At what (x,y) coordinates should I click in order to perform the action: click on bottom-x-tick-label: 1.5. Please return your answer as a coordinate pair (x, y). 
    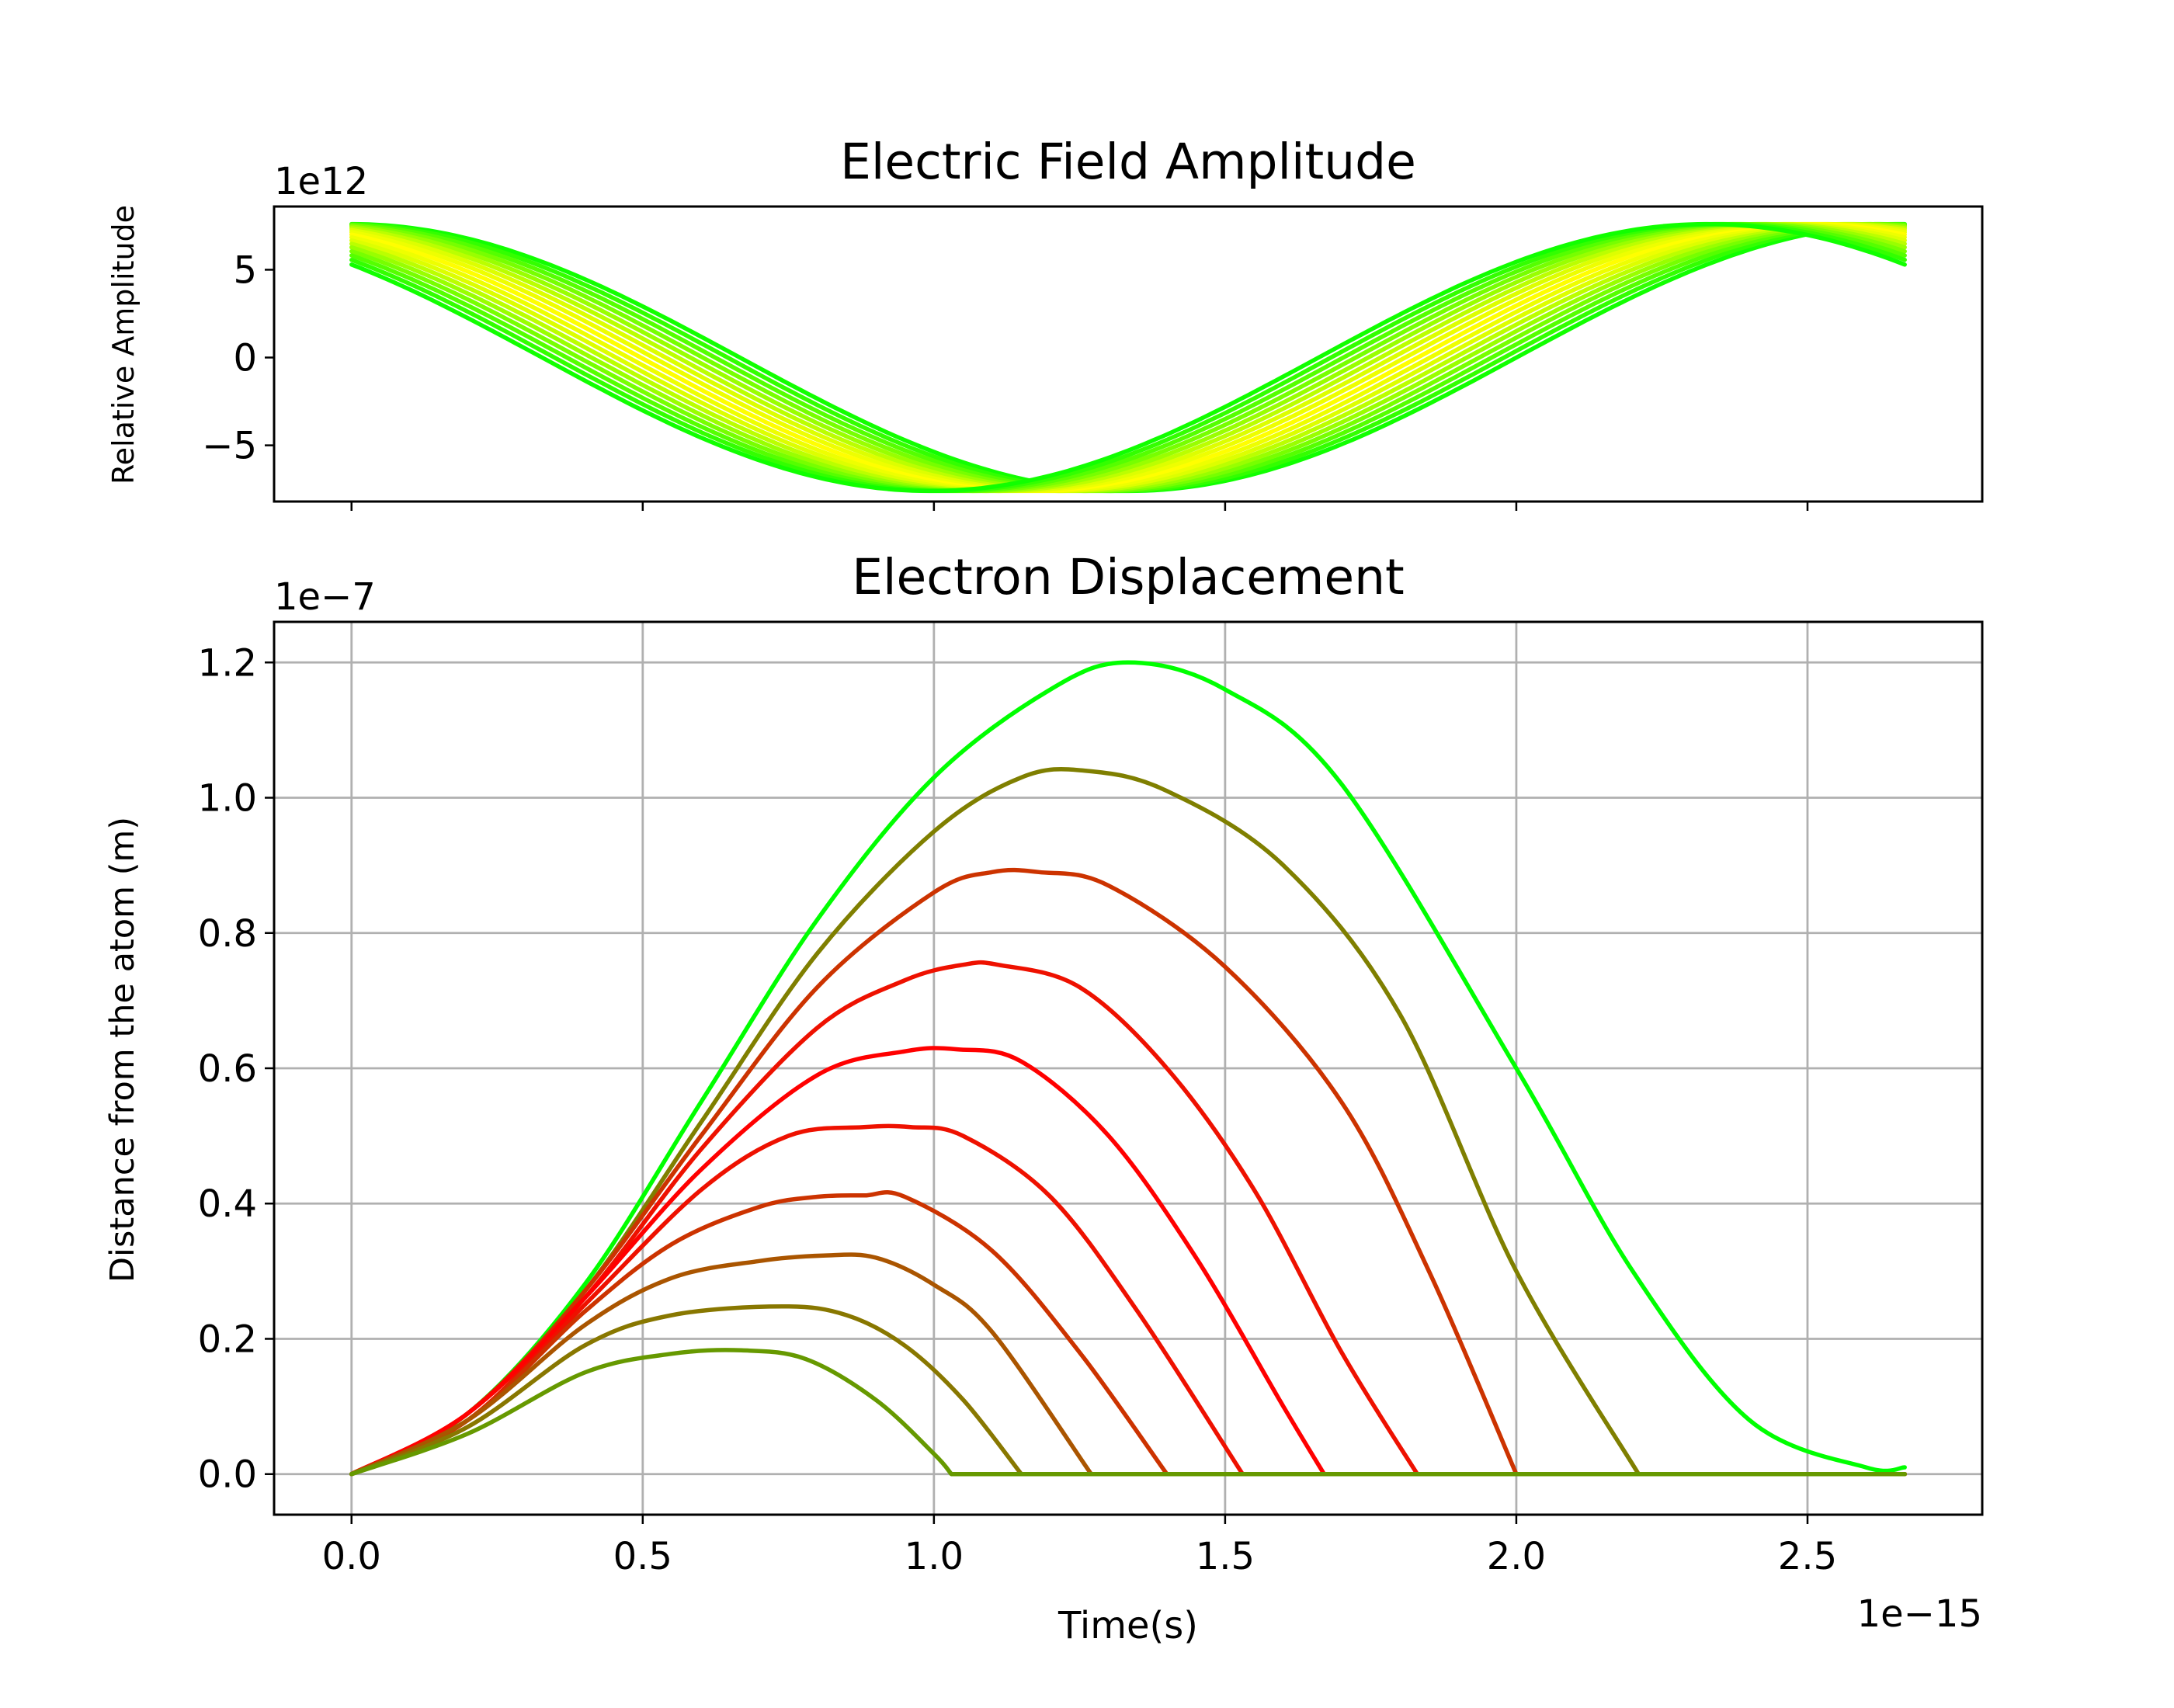
    Looking at the image, I should click on (1226, 1557).